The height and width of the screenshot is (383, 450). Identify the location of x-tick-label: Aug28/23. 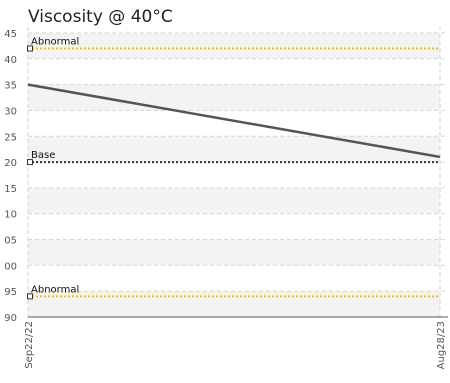
(441, 345).